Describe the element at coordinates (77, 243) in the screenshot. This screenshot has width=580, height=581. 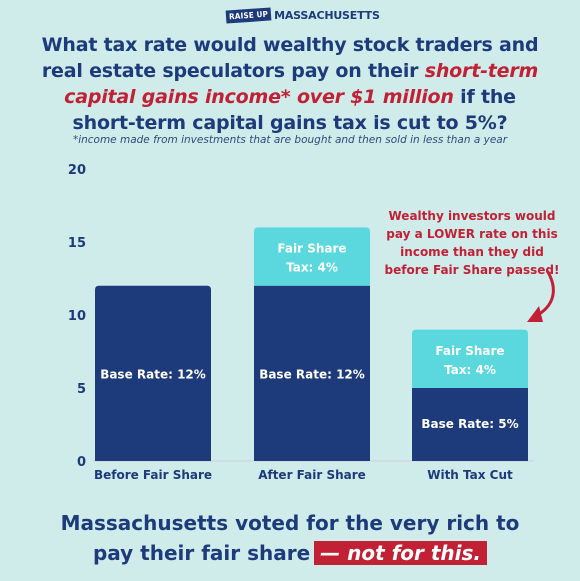
I see `y-tick-label: 15` at that location.